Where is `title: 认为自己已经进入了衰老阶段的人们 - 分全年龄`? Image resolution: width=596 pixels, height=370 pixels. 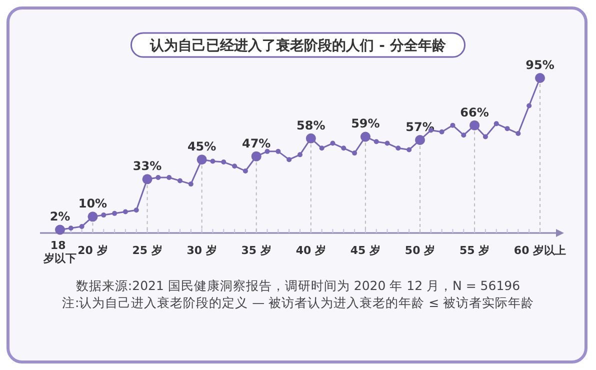
title: 认为自己已经进入了衰老阶段的人们 - 分全年龄 is located at coordinates (298, 45).